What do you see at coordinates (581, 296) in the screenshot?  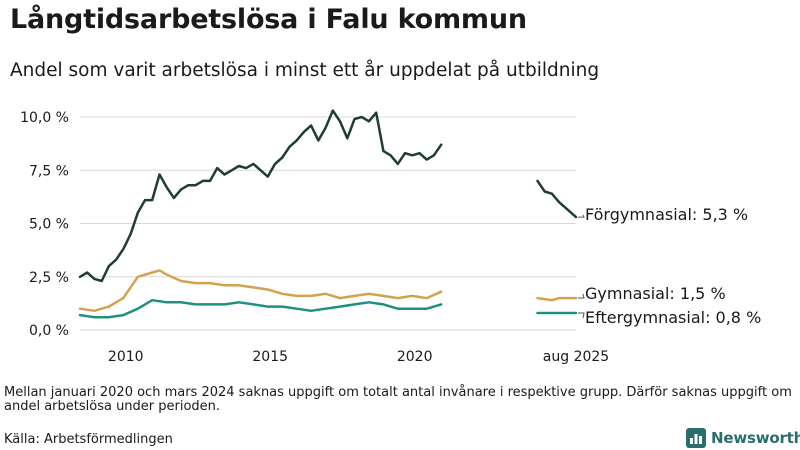 I see `label-connector-gymnasial` at bounding box center [581, 296].